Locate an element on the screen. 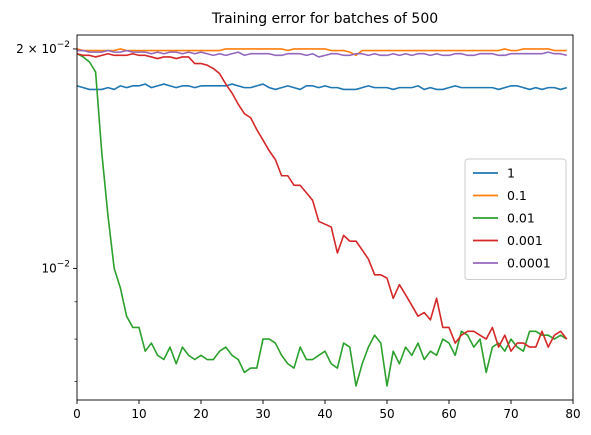 Image resolution: width=591 pixels, height=435 pixels. legend-label: 0.001 is located at coordinates (525, 240).